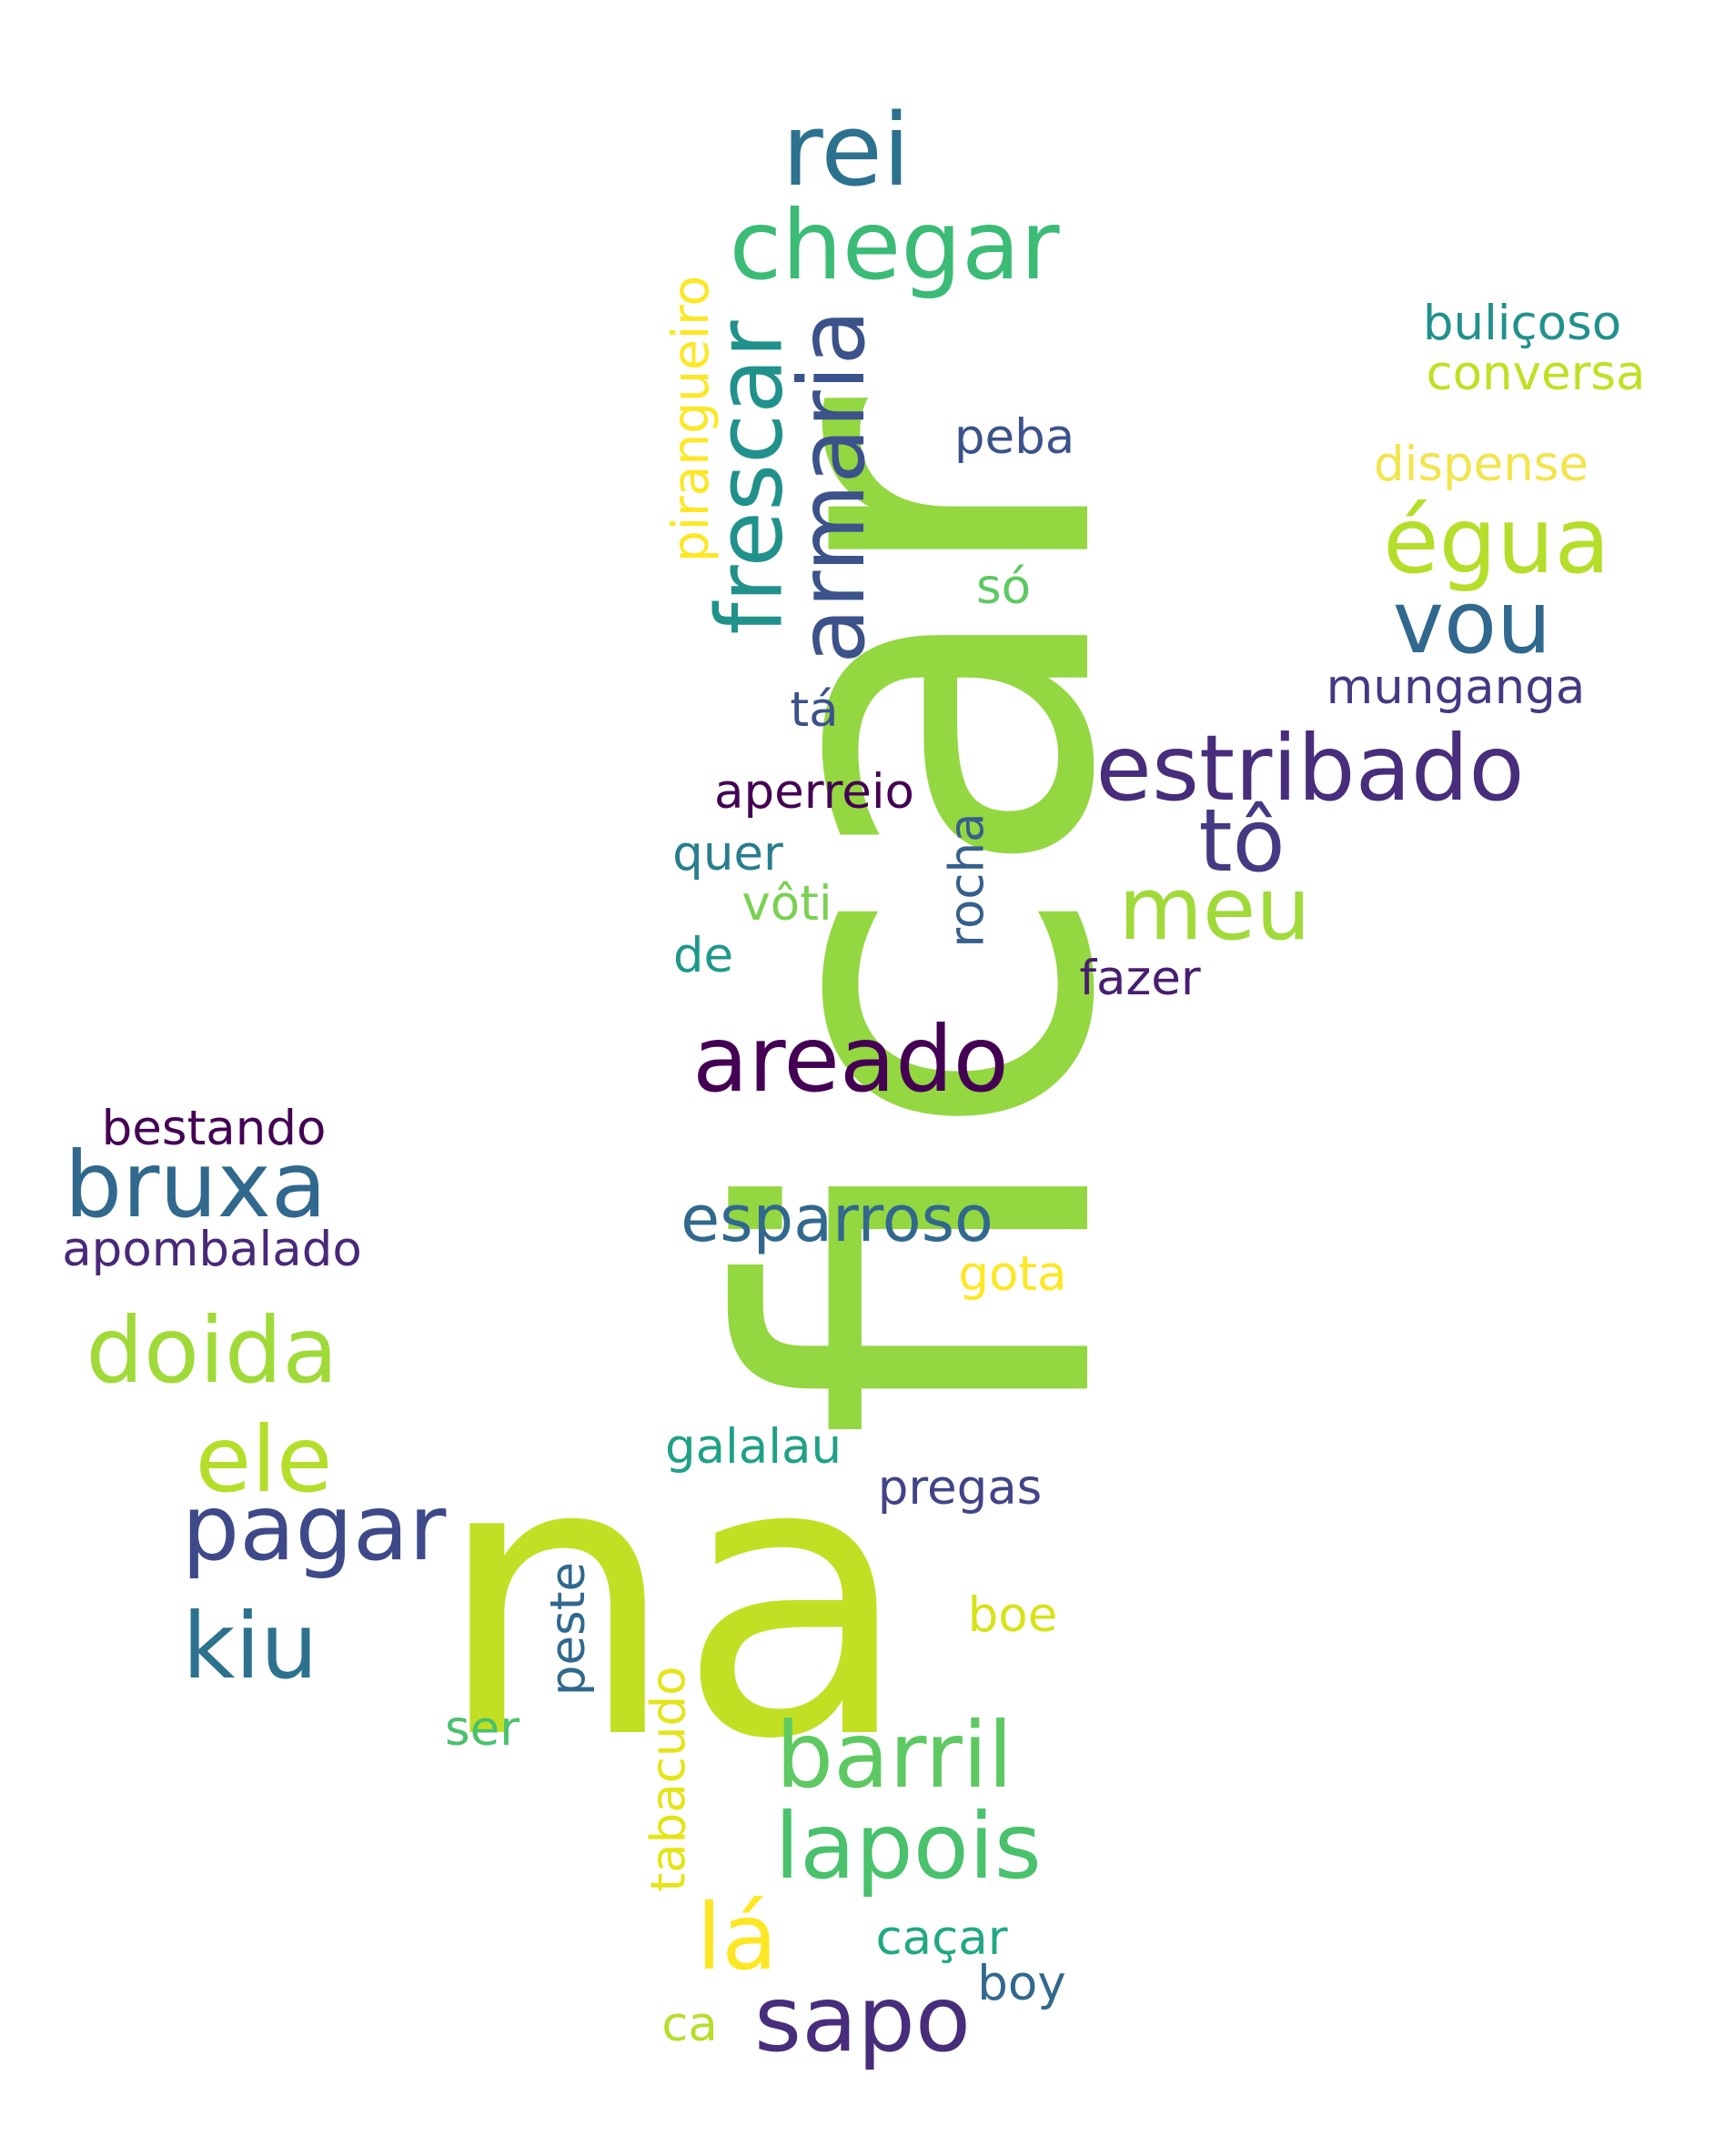 The image size is (1735, 2156). Describe the element at coordinates (850, 1059) in the screenshot. I see `word-areado: areado` at that location.